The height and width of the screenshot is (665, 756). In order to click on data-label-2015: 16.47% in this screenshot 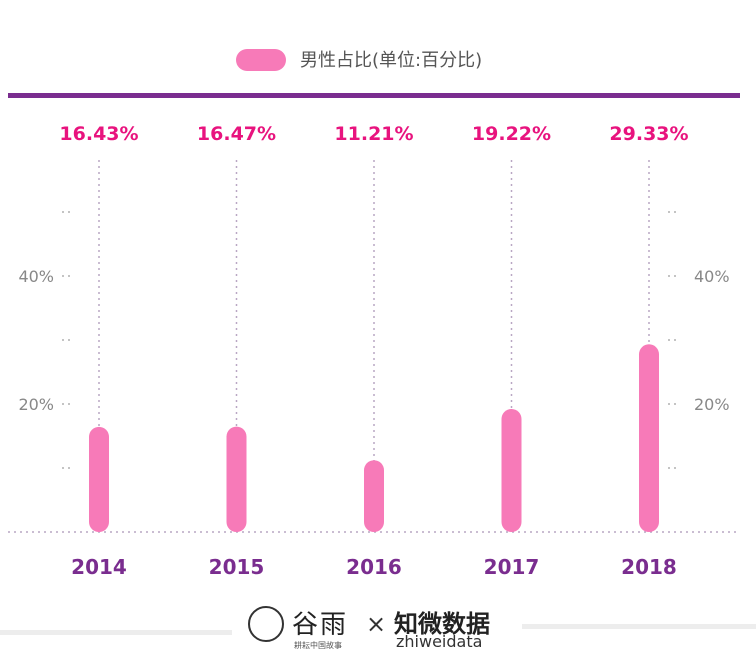, I will do `click(236, 134)`.